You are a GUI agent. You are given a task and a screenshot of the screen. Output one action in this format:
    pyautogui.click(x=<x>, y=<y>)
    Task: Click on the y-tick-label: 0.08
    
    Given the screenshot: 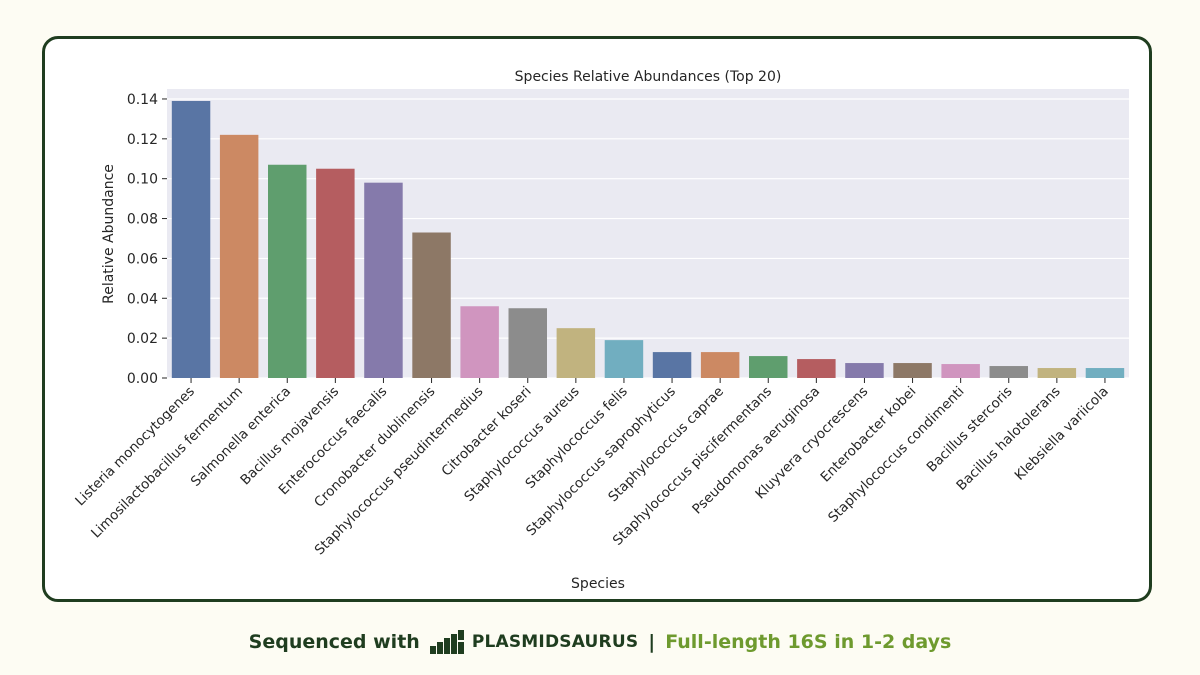 What is the action you would take?
    pyautogui.click(x=142, y=220)
    